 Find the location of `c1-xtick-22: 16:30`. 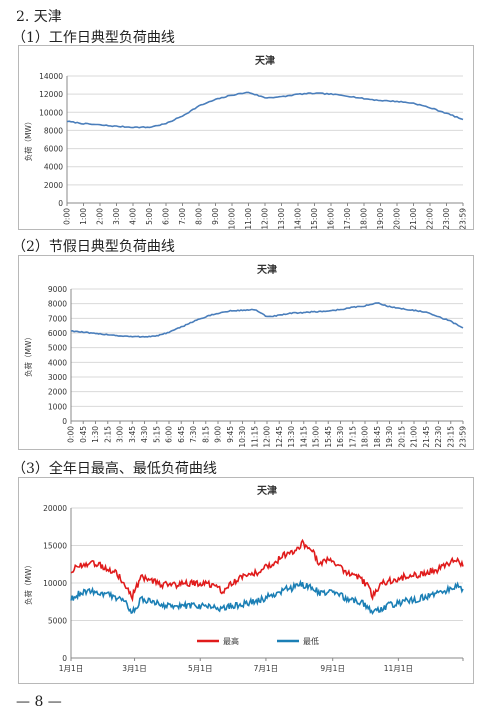

c1-xtick-22: 16:30 is located at coordinates (340, 437).